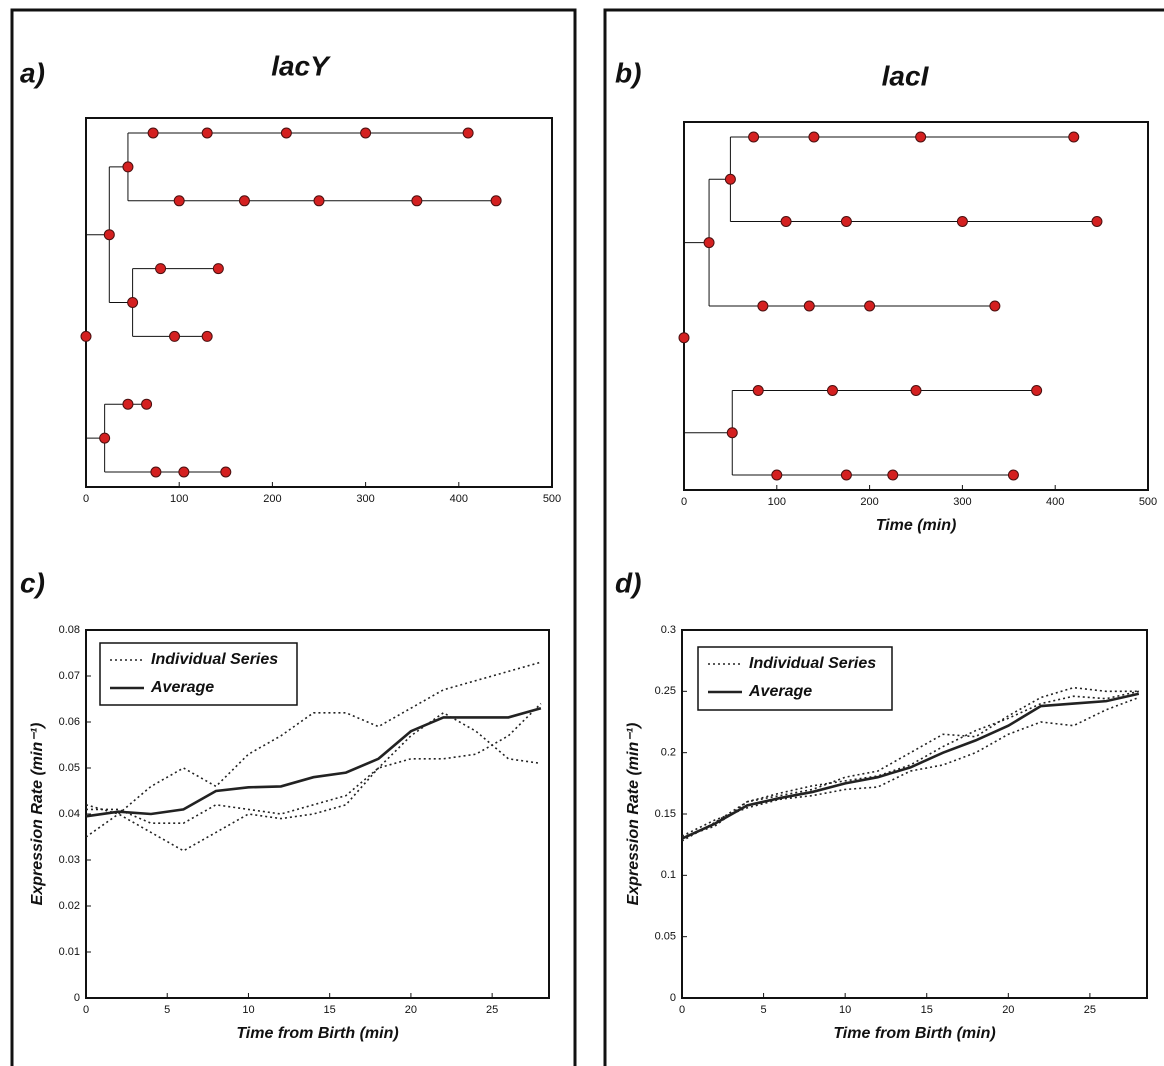  Describe the element at coordinates (32, 582) in the screenshot. I see `panel-label: c)` at that location.